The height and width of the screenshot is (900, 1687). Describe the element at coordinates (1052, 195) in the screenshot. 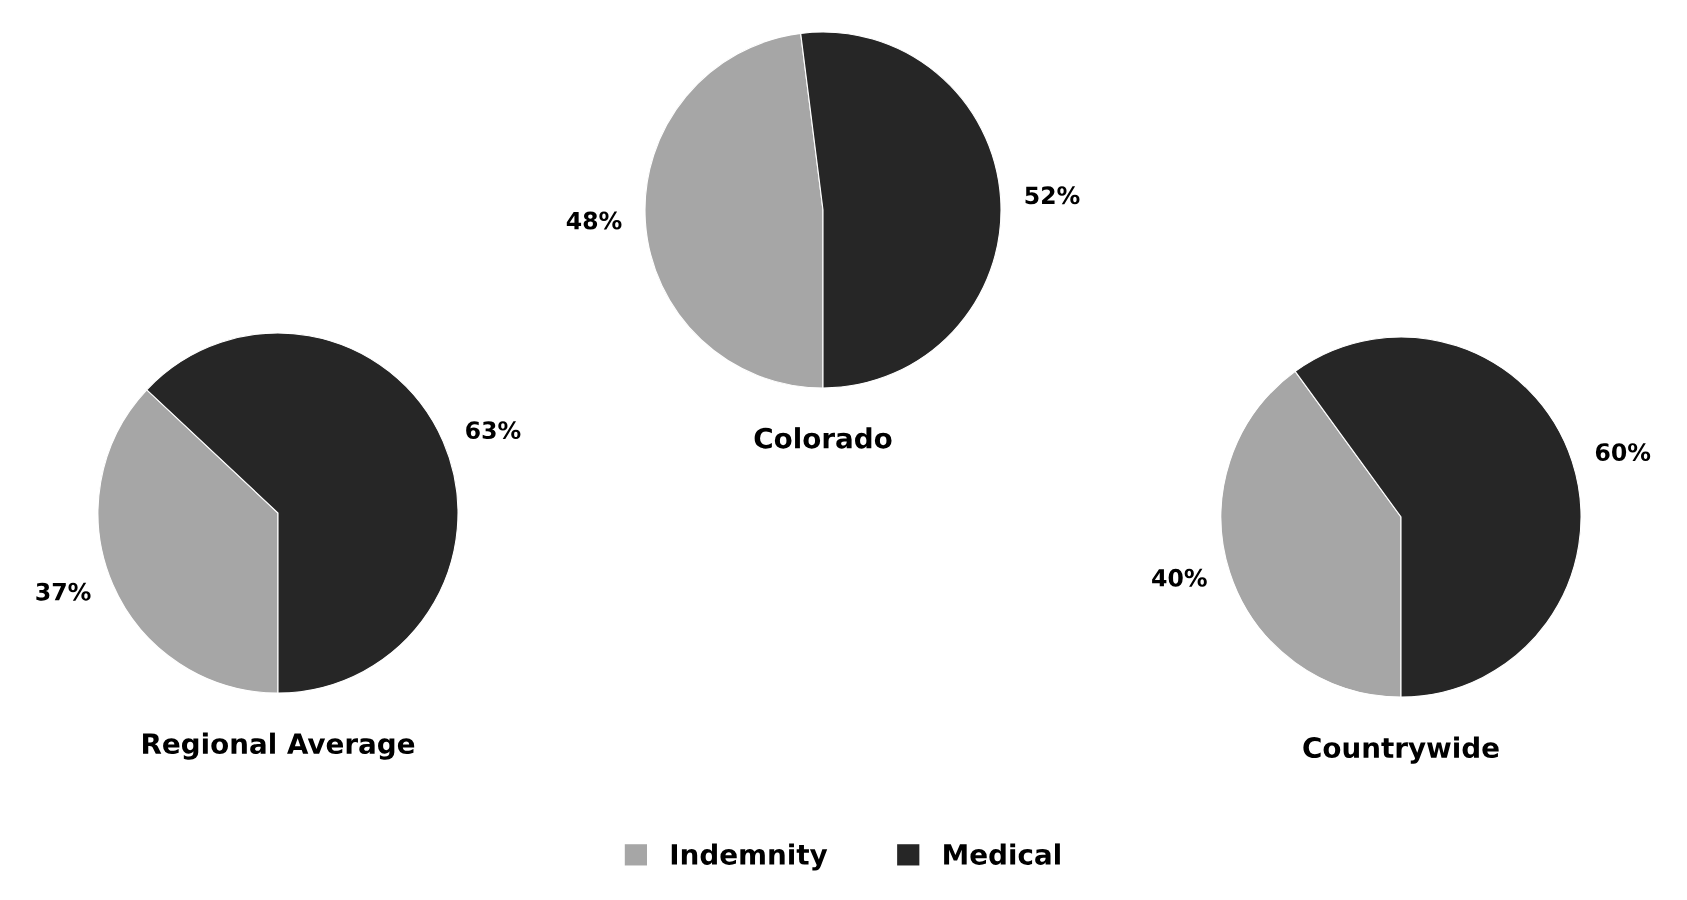

I see `data-label: 52%` at that location.